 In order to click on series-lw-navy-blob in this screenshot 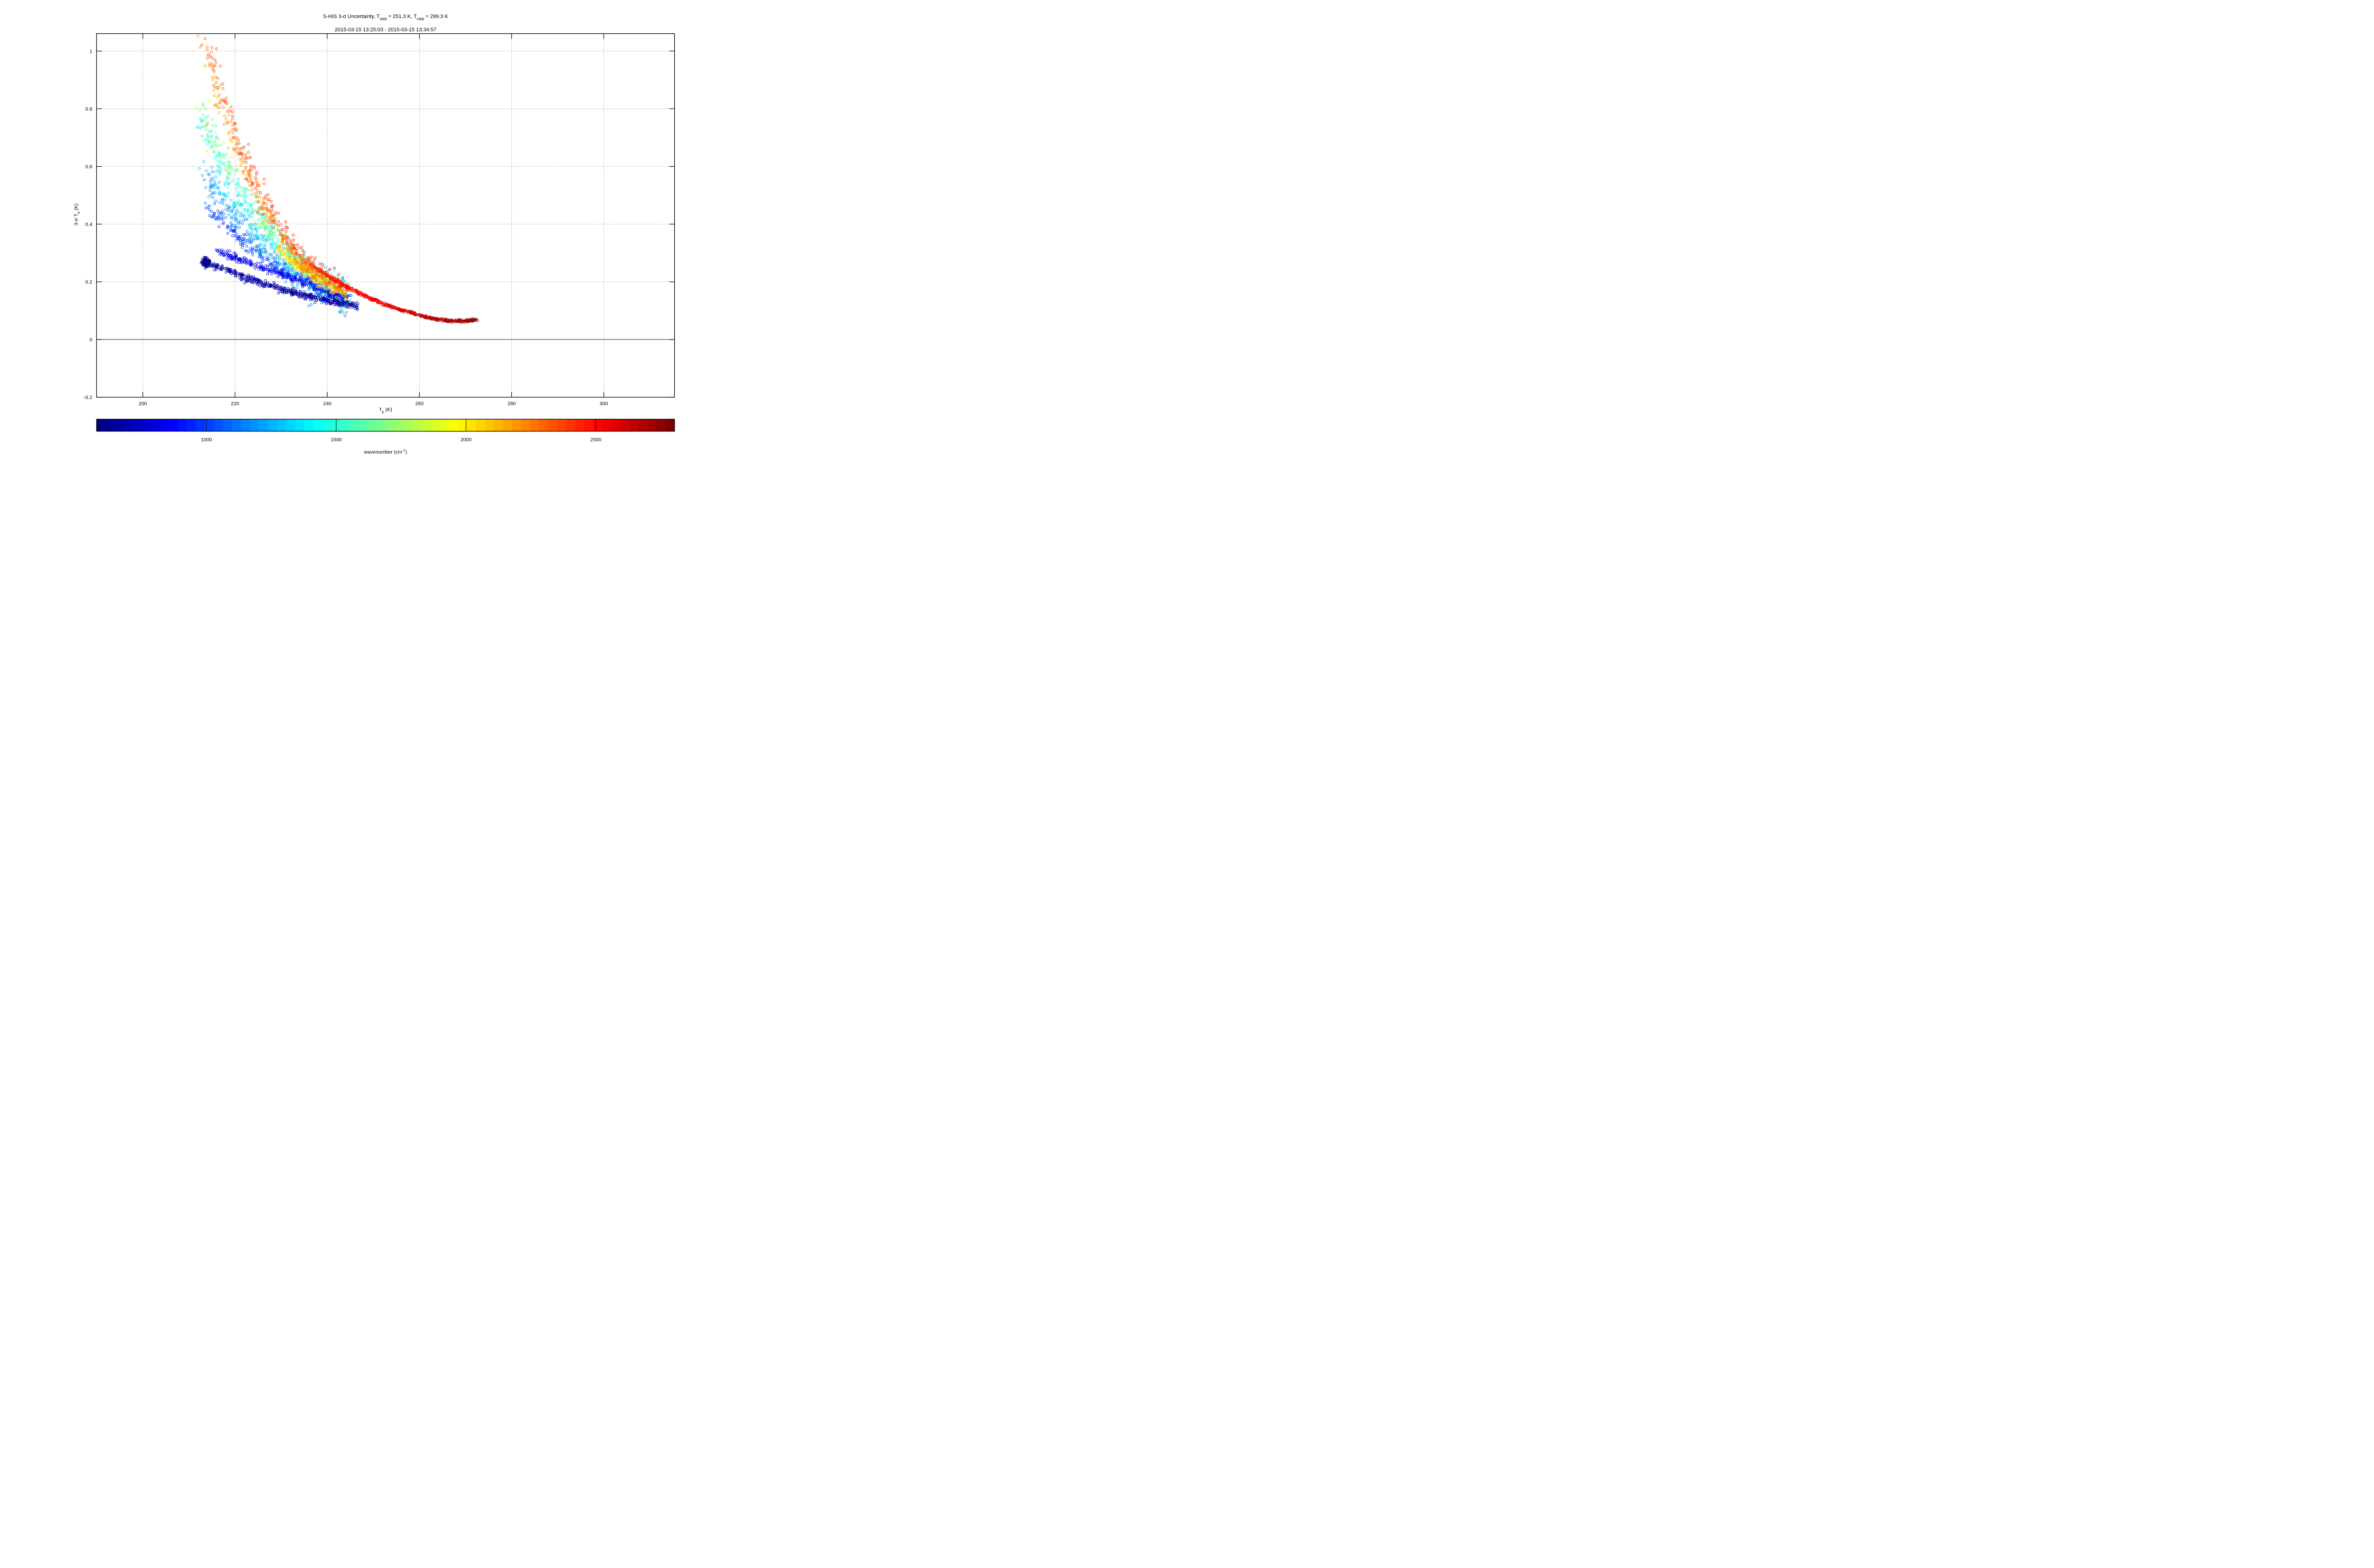, I will do `click(205, 263)`.